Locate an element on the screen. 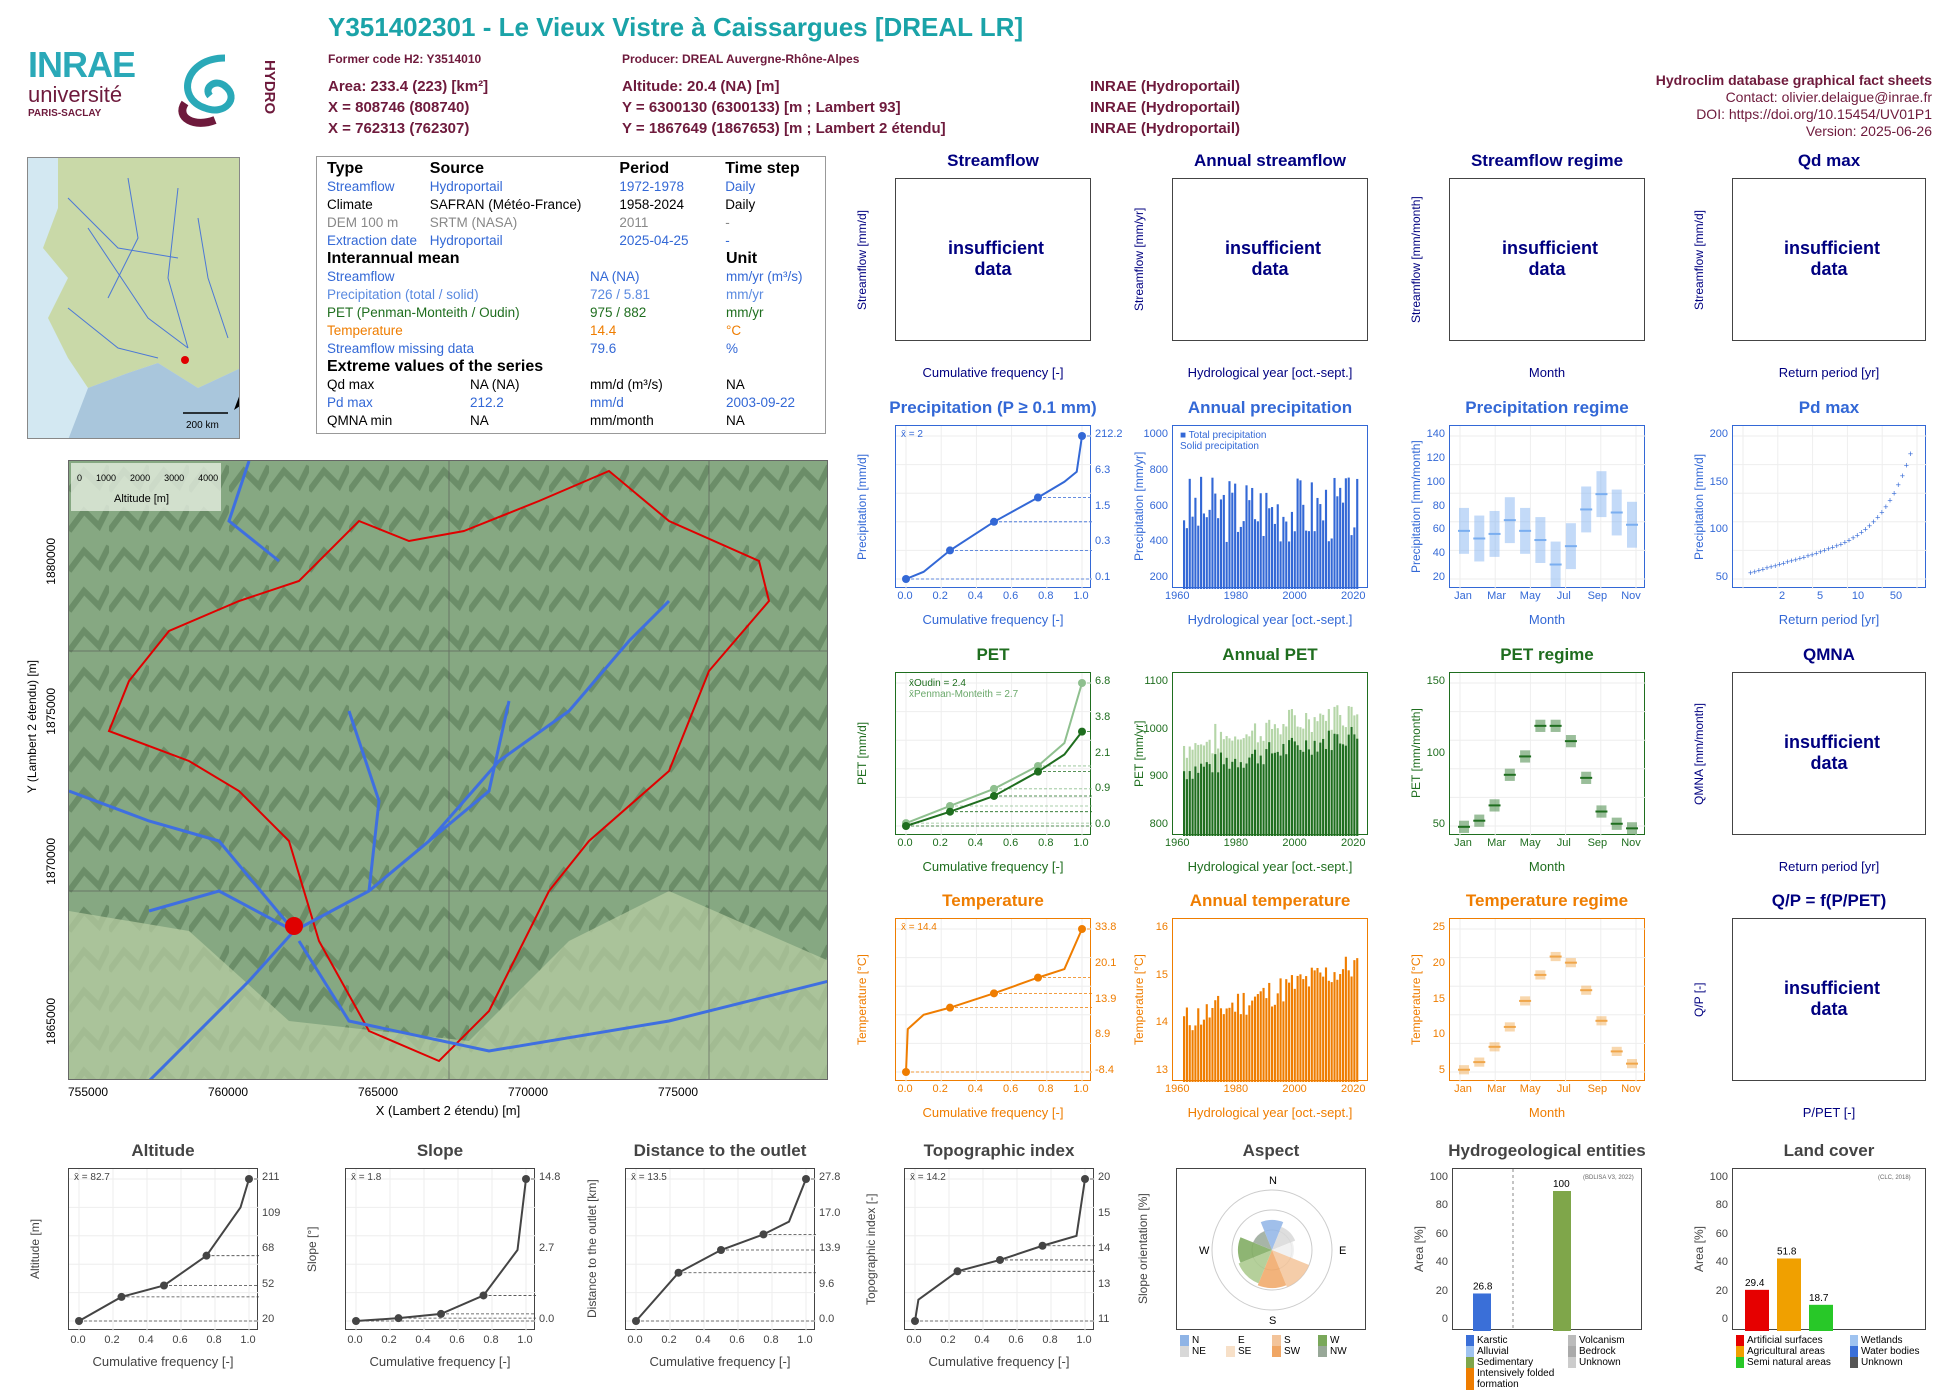  y-tick-label: 6.8 is located at coordinates (1103, 681).